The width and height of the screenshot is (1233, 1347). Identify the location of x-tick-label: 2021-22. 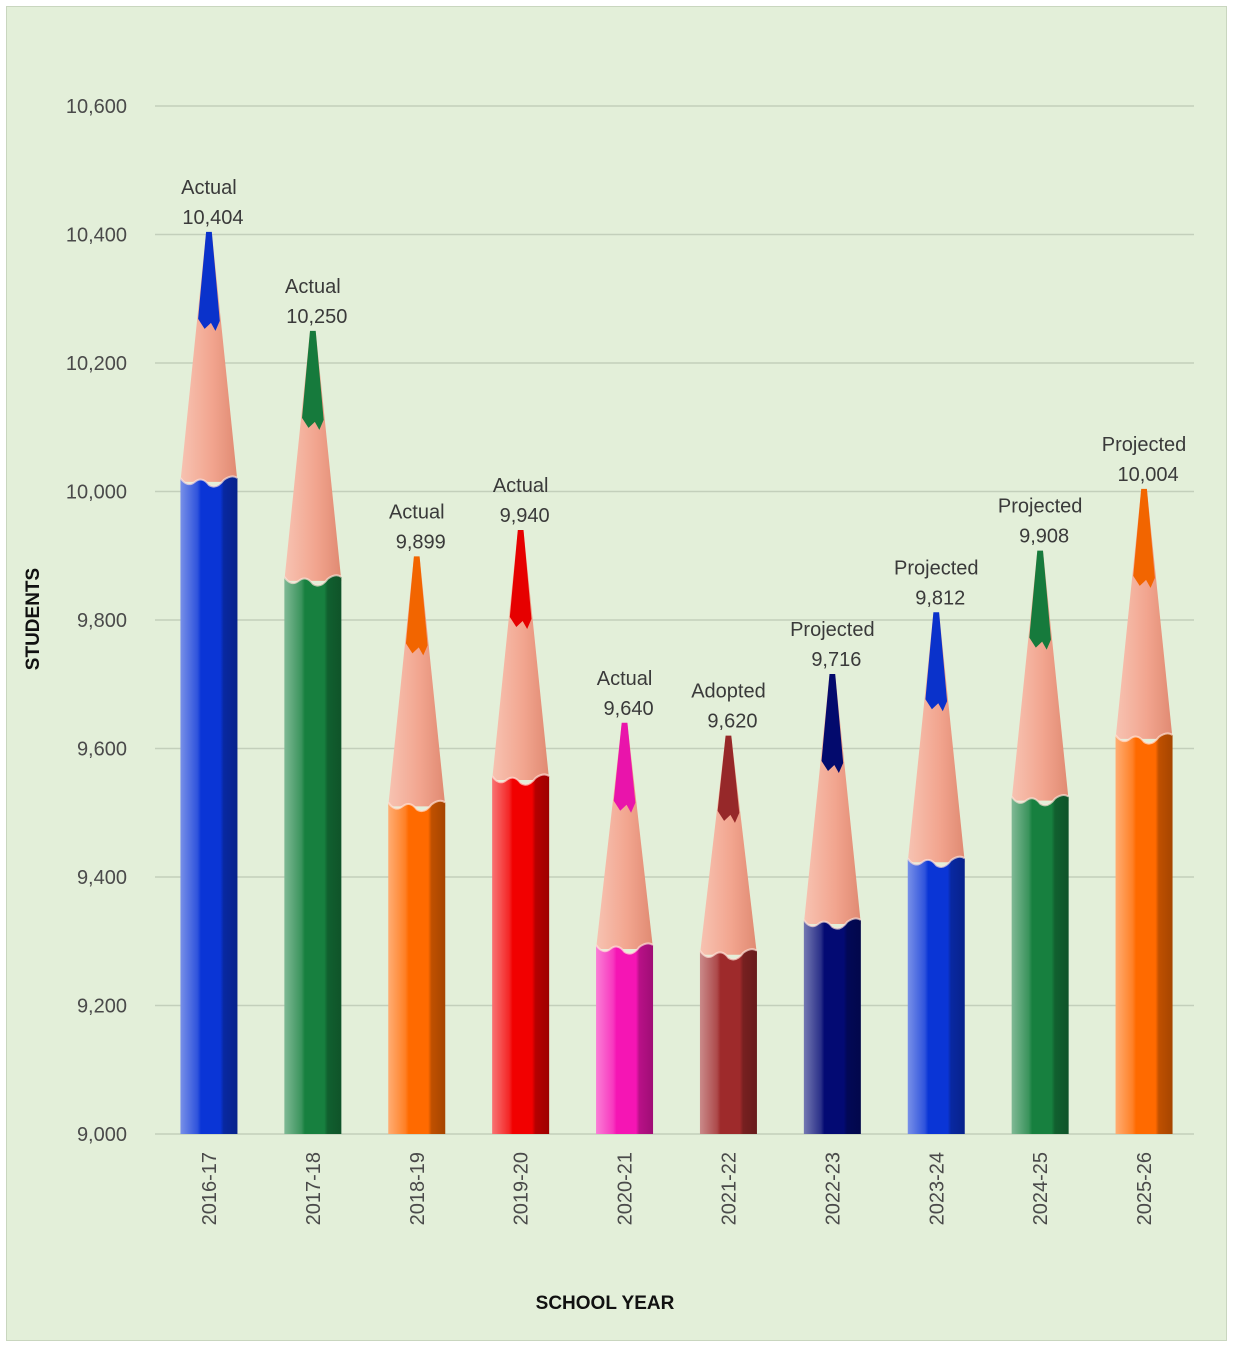
(729, 1188).